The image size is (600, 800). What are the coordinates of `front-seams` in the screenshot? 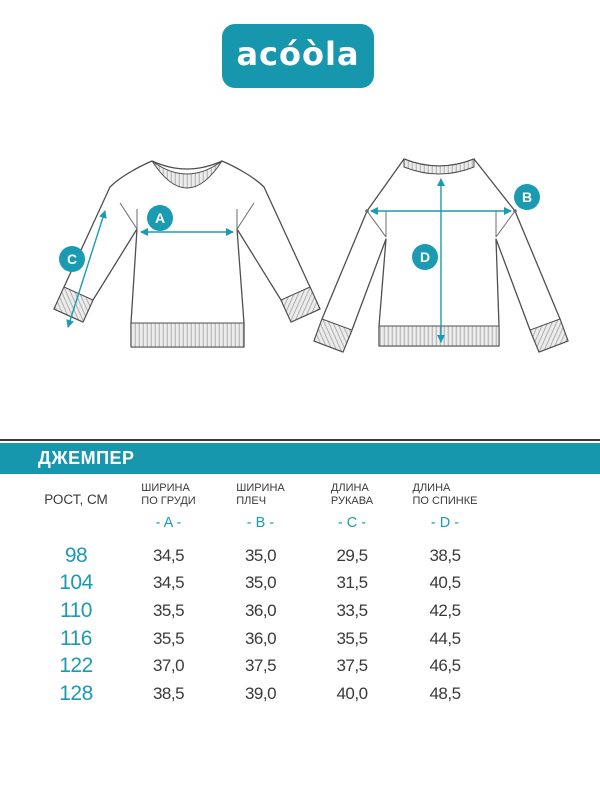 It's located at (187, 216).